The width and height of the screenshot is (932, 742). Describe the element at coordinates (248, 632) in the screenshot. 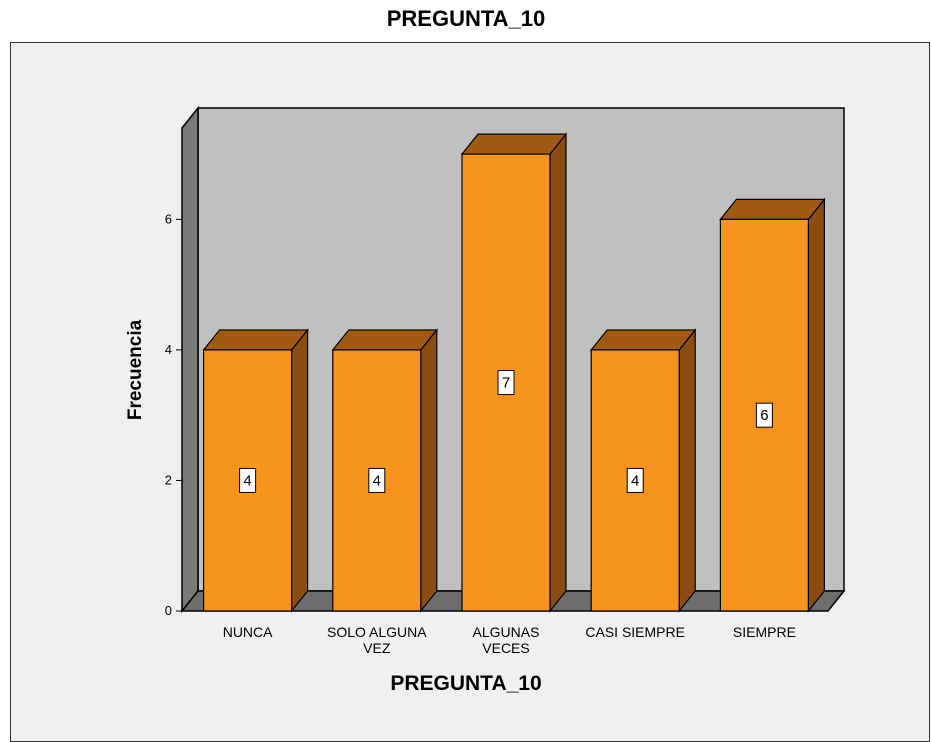

I see `x-tick-label: NUNCA` at that location.